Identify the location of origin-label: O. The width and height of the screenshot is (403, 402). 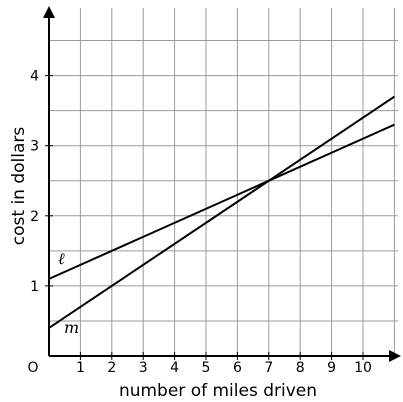
(32, 368).